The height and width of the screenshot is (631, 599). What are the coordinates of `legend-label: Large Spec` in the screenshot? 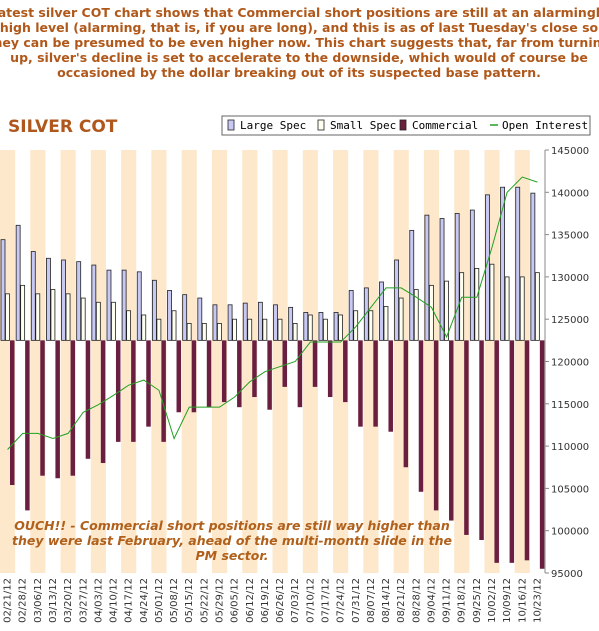 It's located at (273, 125).